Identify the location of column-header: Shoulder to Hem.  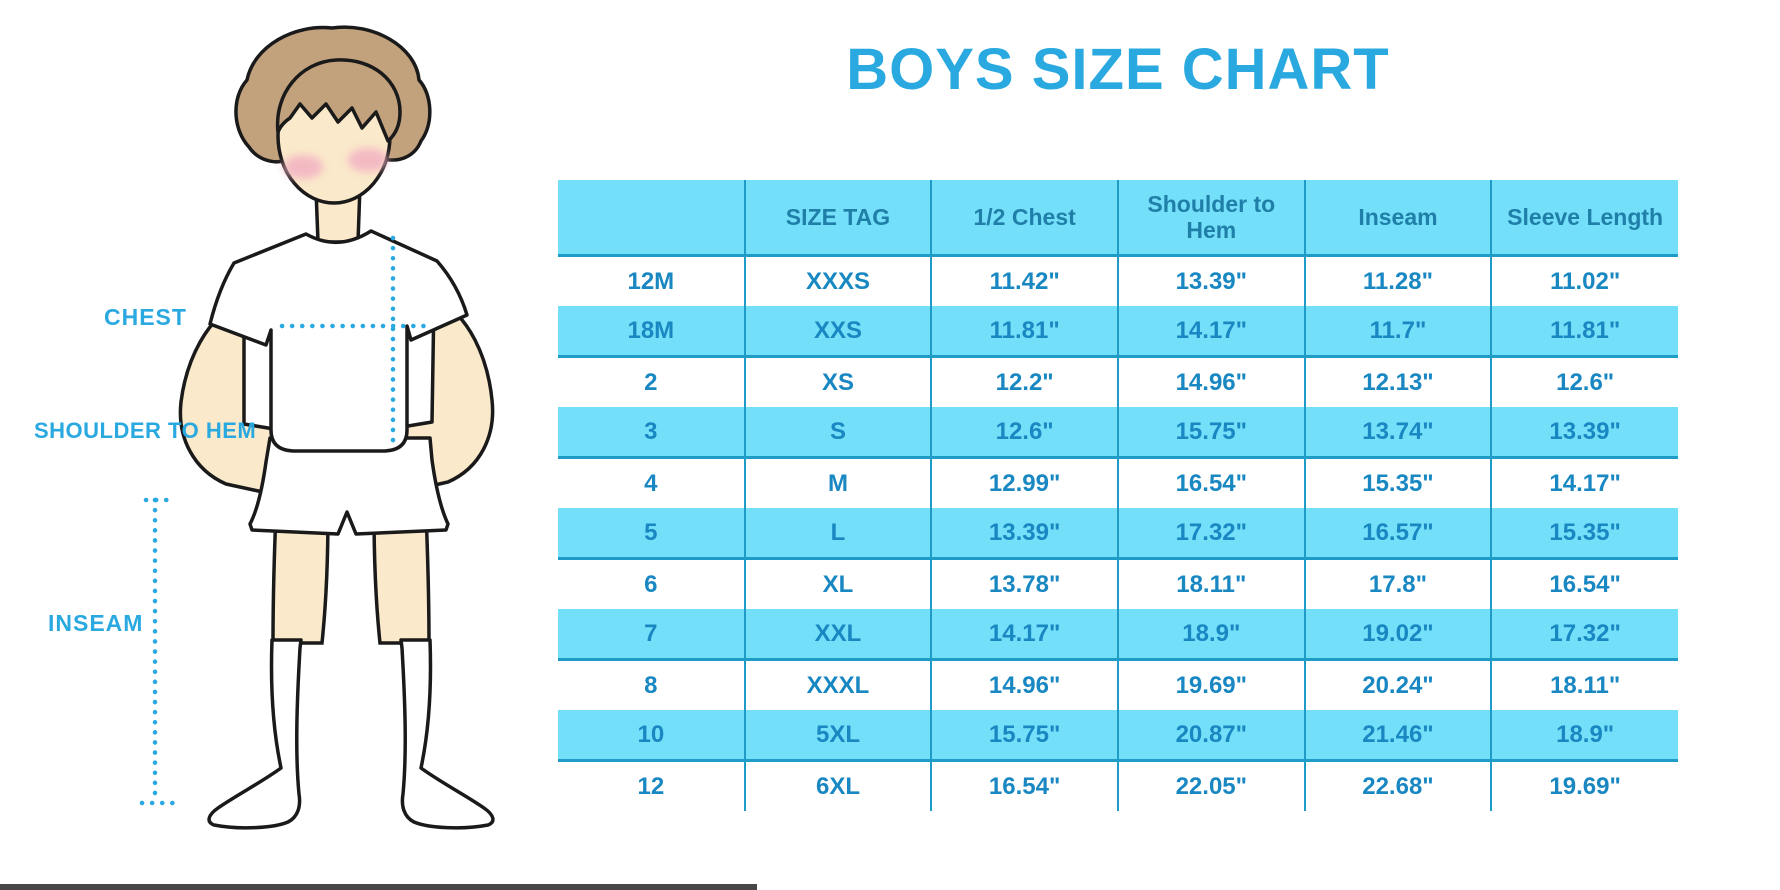
(1210, 218).